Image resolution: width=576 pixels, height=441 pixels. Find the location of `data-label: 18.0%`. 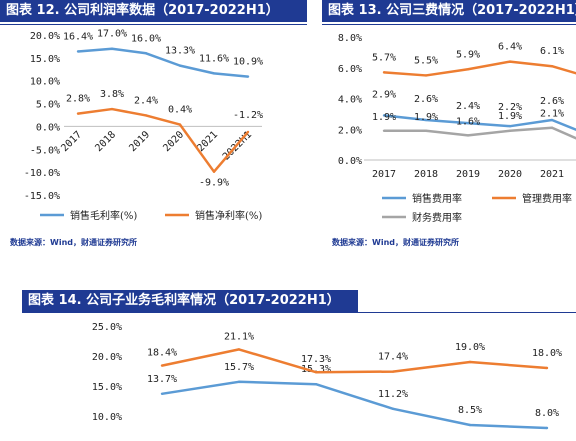

data-label: 18.0% is located at coordinates (547, 353).